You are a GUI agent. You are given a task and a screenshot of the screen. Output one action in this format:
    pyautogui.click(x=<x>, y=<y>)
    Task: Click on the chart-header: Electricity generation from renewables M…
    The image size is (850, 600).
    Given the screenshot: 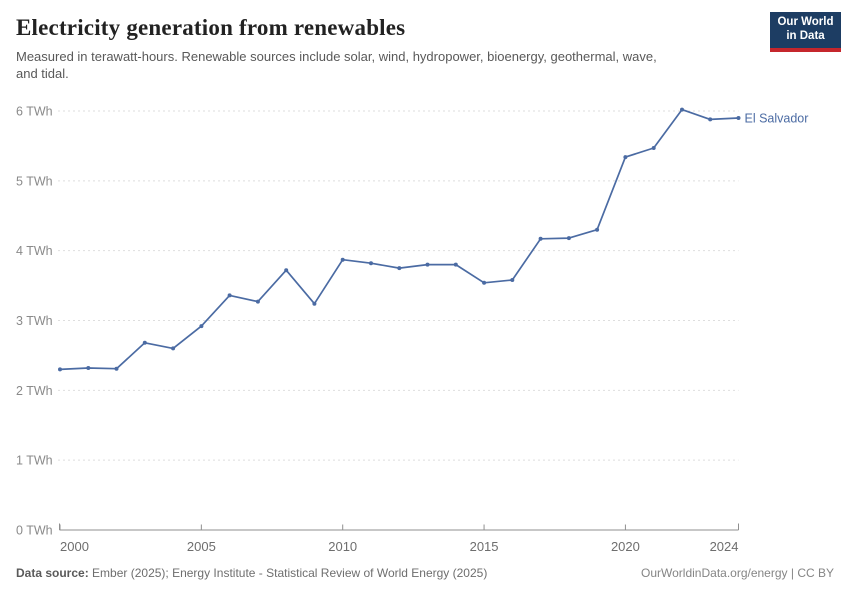 What is the action you would take?
    pyautogui.click(x=425, y=41)
    